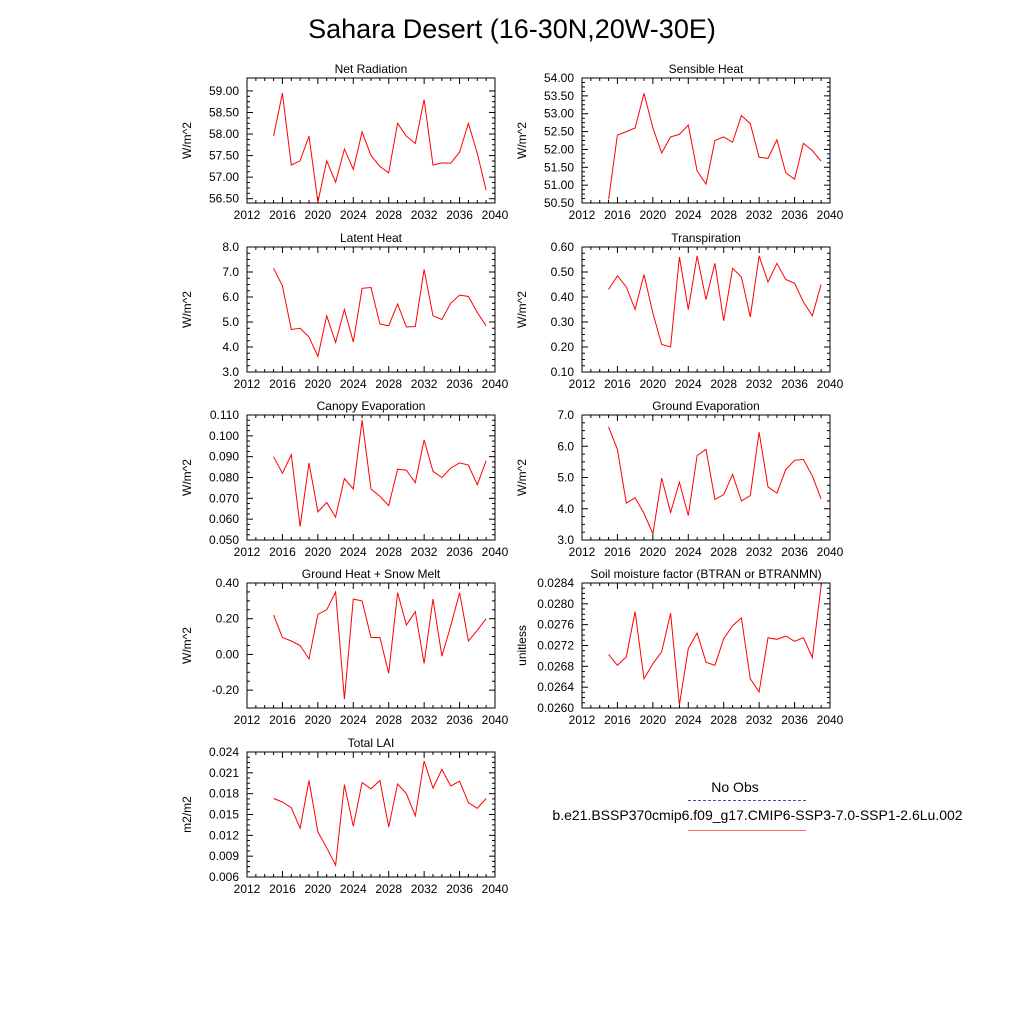 The height and width of the screenshot is (1024, 1024). What do you see at coordinates (224, 112) in the screenshot?
I see `y-tick-label: 58.50` at bounding box center [224, 112].